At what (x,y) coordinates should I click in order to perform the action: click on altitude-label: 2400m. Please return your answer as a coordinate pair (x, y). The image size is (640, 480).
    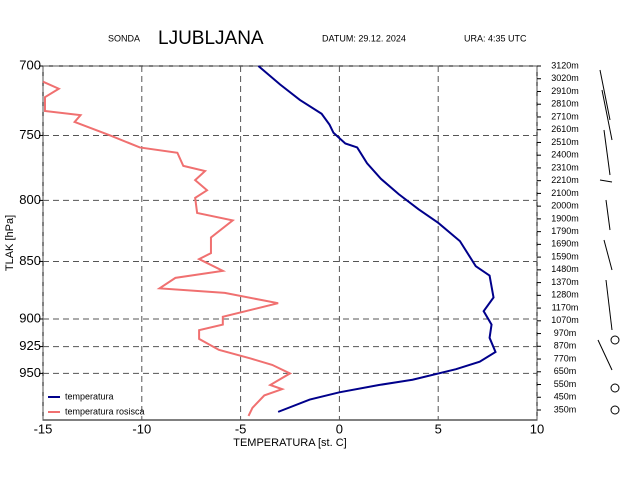
    Looking at the image, I should click on (565, 155).